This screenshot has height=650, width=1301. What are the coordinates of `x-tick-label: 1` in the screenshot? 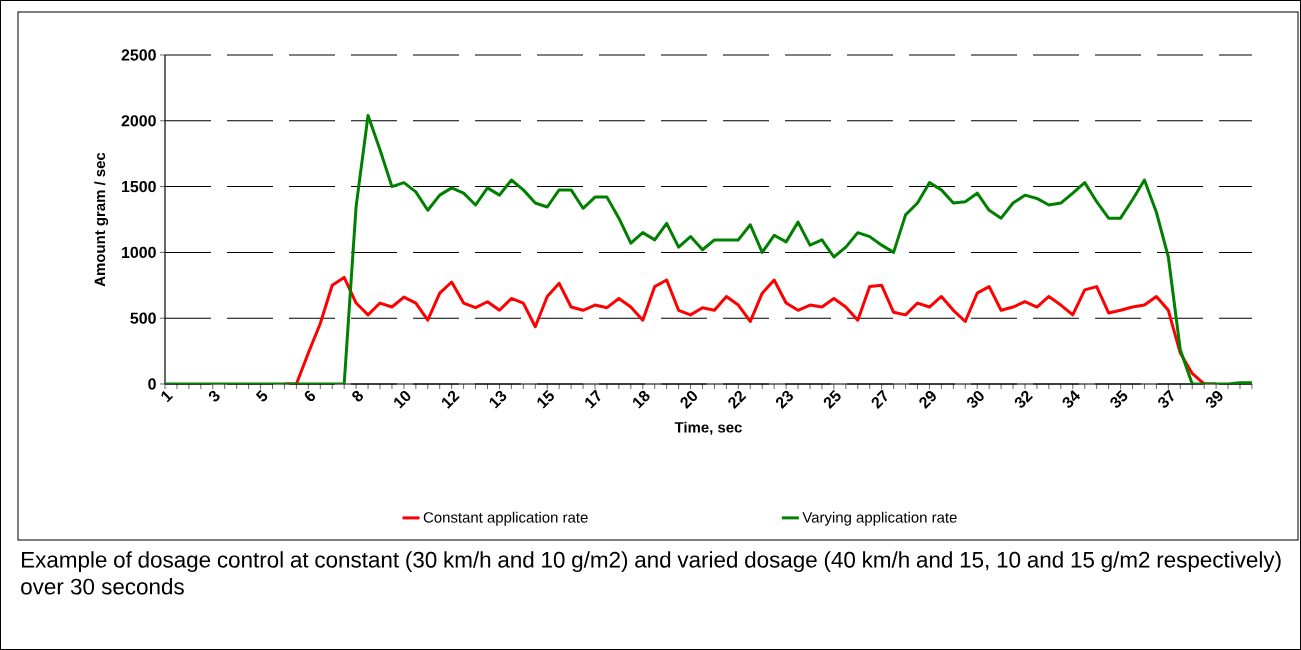 It's located at (167, 397).